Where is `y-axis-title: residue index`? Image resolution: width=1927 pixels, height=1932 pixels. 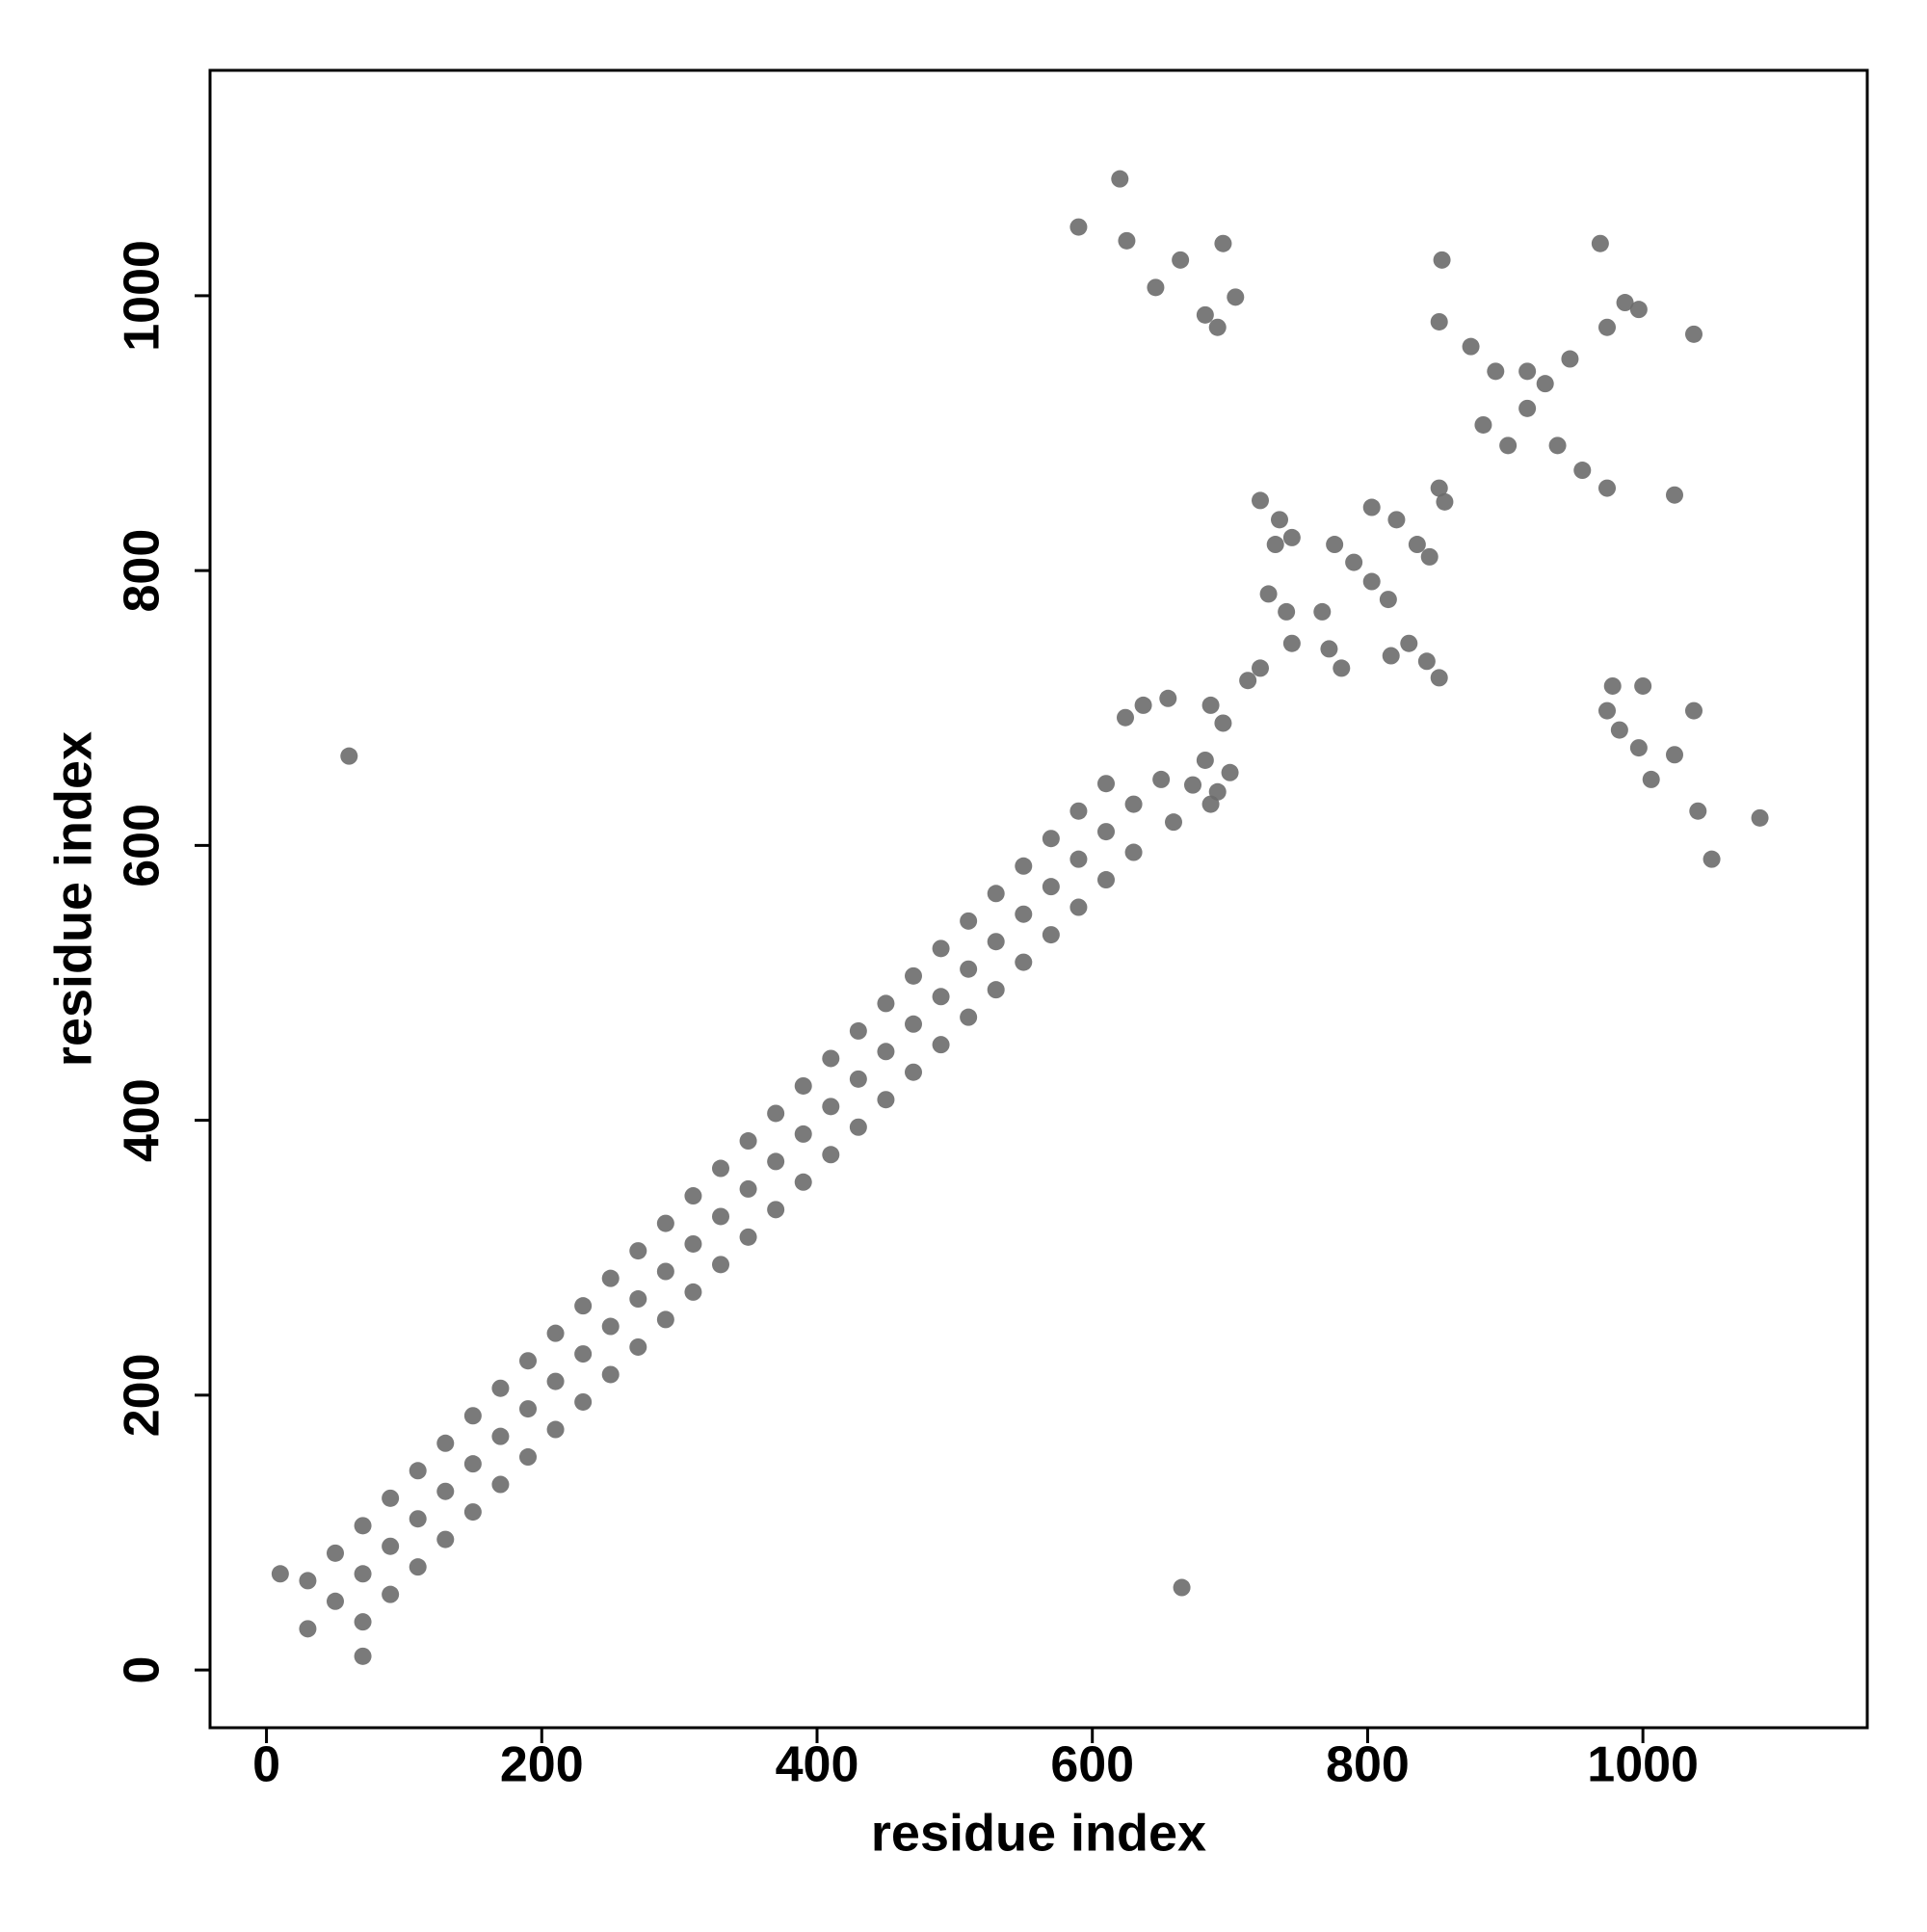
y-axis-title: residue index is located at coordinates (73, 899).